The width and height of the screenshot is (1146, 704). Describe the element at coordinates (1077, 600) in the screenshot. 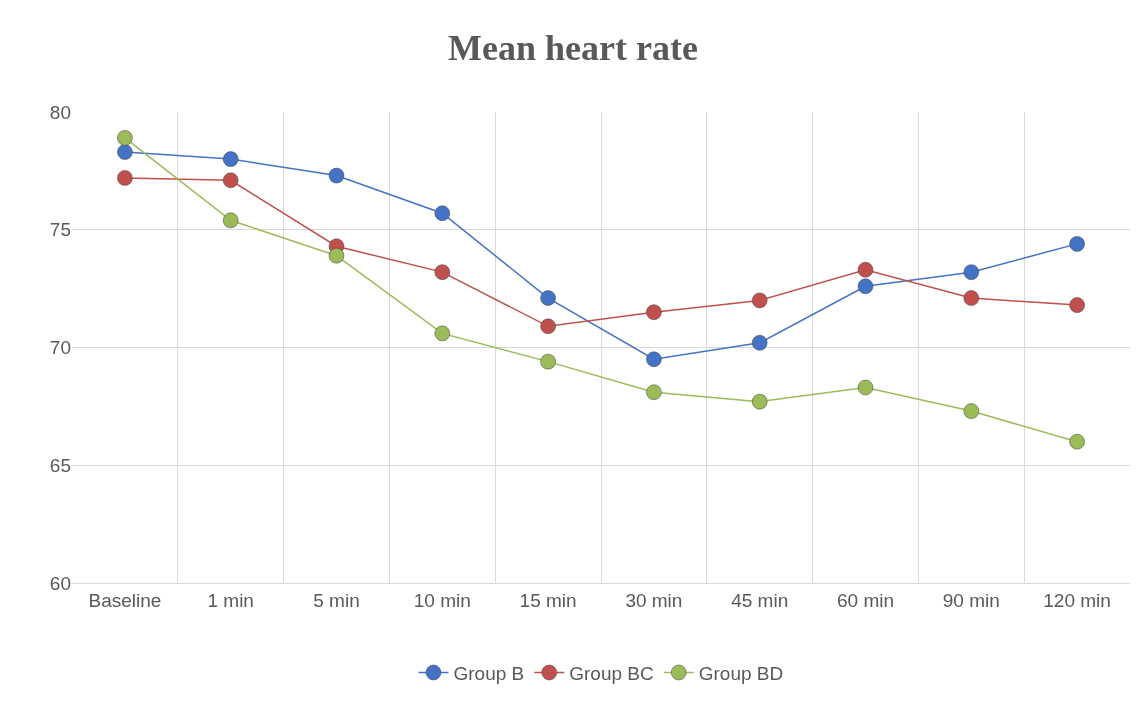

I see `x-tick-label: 120 min` at that location.